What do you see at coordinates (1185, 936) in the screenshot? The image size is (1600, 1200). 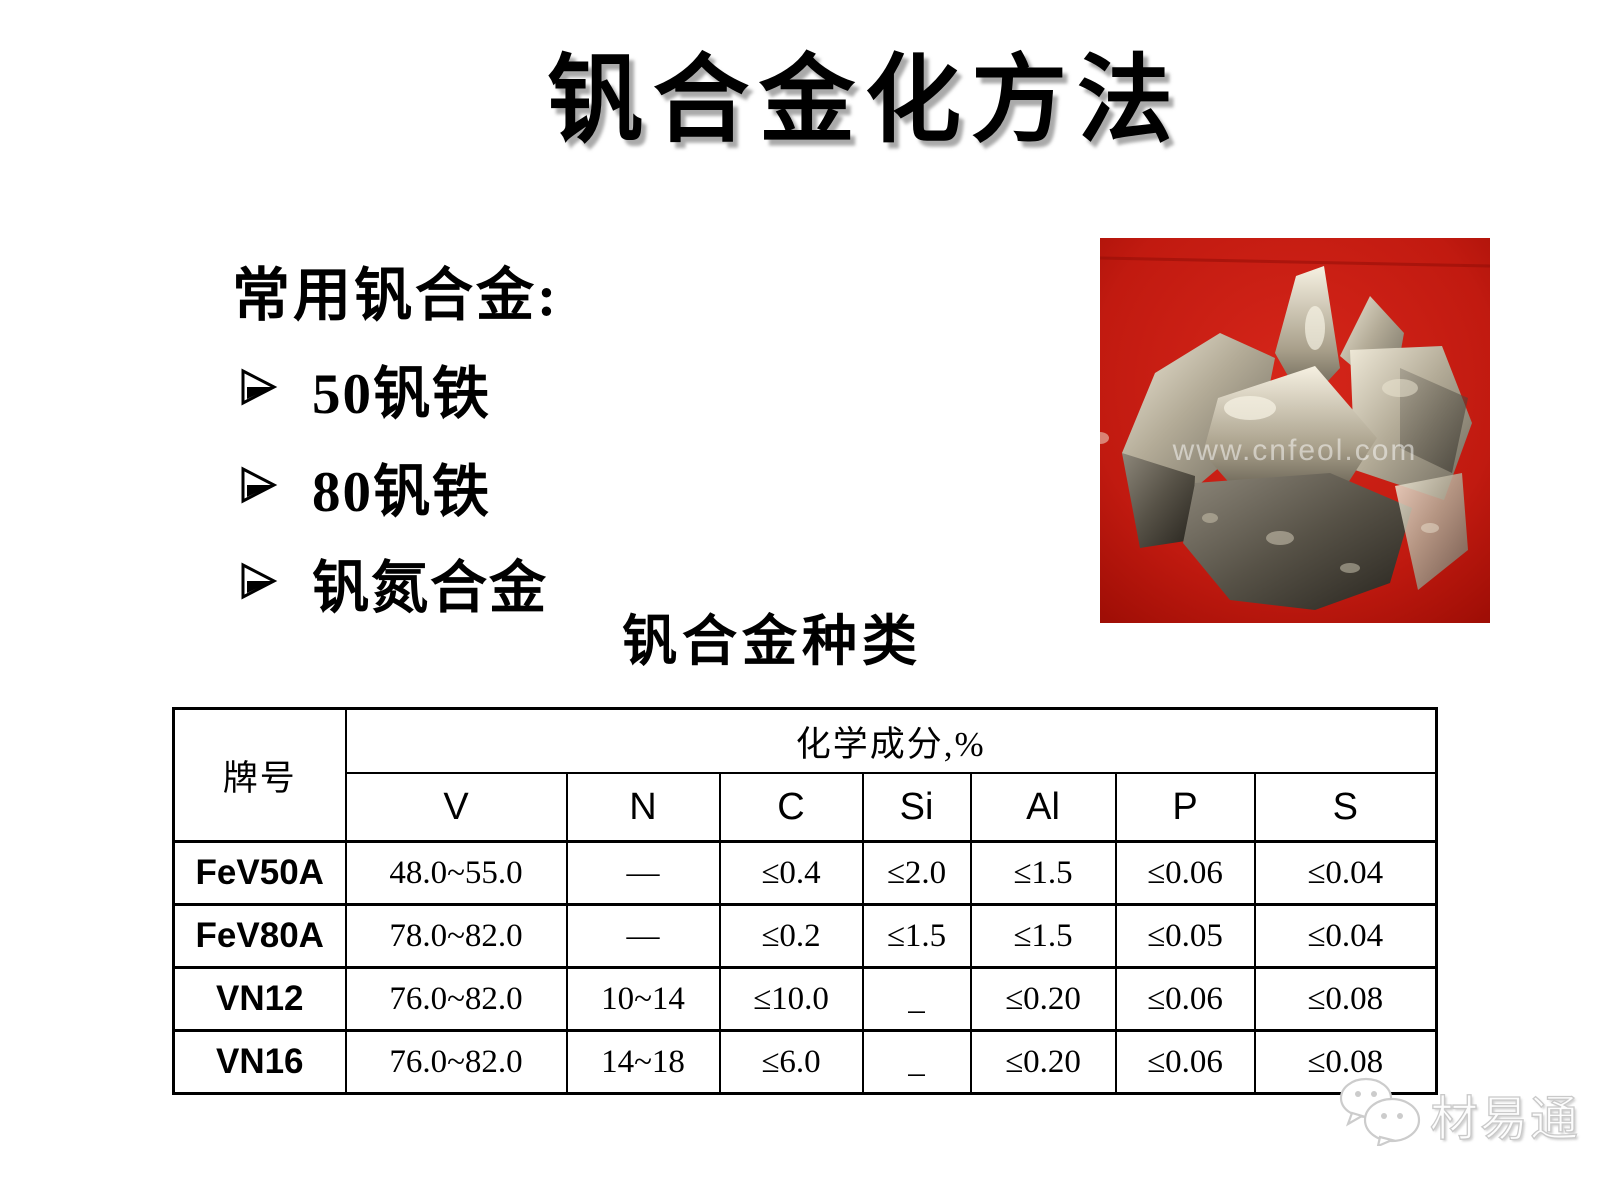 I see `table-cell: ≤0.05` at bounding box center [1185, 936].